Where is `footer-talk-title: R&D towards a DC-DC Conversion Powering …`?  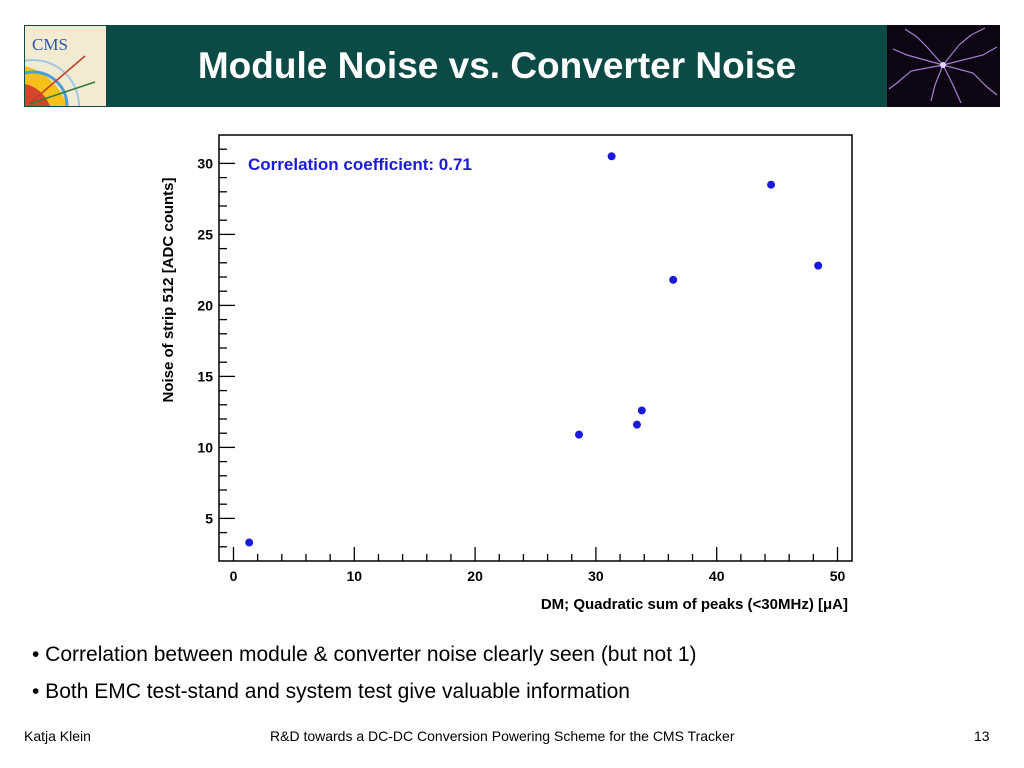
footer-talk-title: R&D towards a DC-DC Conversion Powering … is located at coordinates (502, 736).